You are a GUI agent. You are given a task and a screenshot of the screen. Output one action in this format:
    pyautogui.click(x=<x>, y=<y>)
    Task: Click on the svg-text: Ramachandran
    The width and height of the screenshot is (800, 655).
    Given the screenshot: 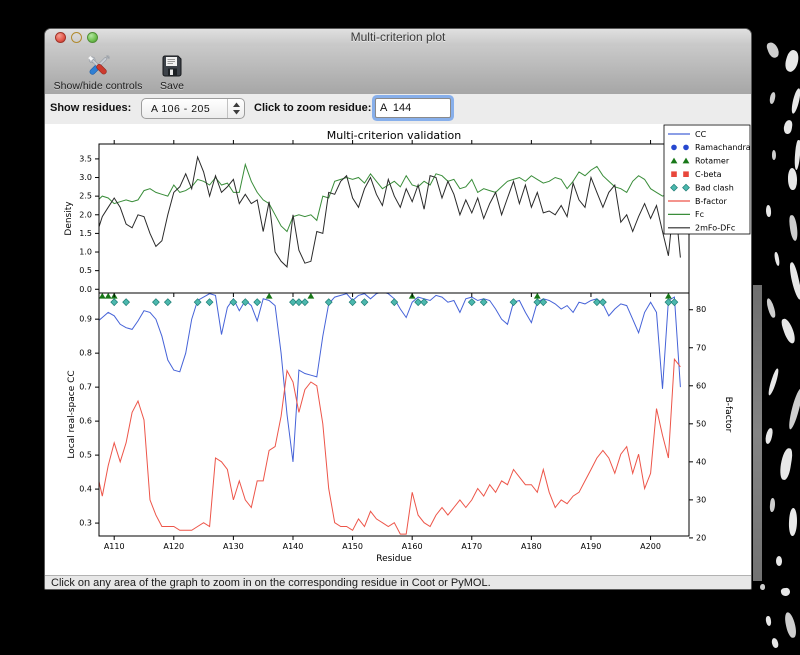 What is the action you would take?
    pyautogui.click(x=723, y=147)
    